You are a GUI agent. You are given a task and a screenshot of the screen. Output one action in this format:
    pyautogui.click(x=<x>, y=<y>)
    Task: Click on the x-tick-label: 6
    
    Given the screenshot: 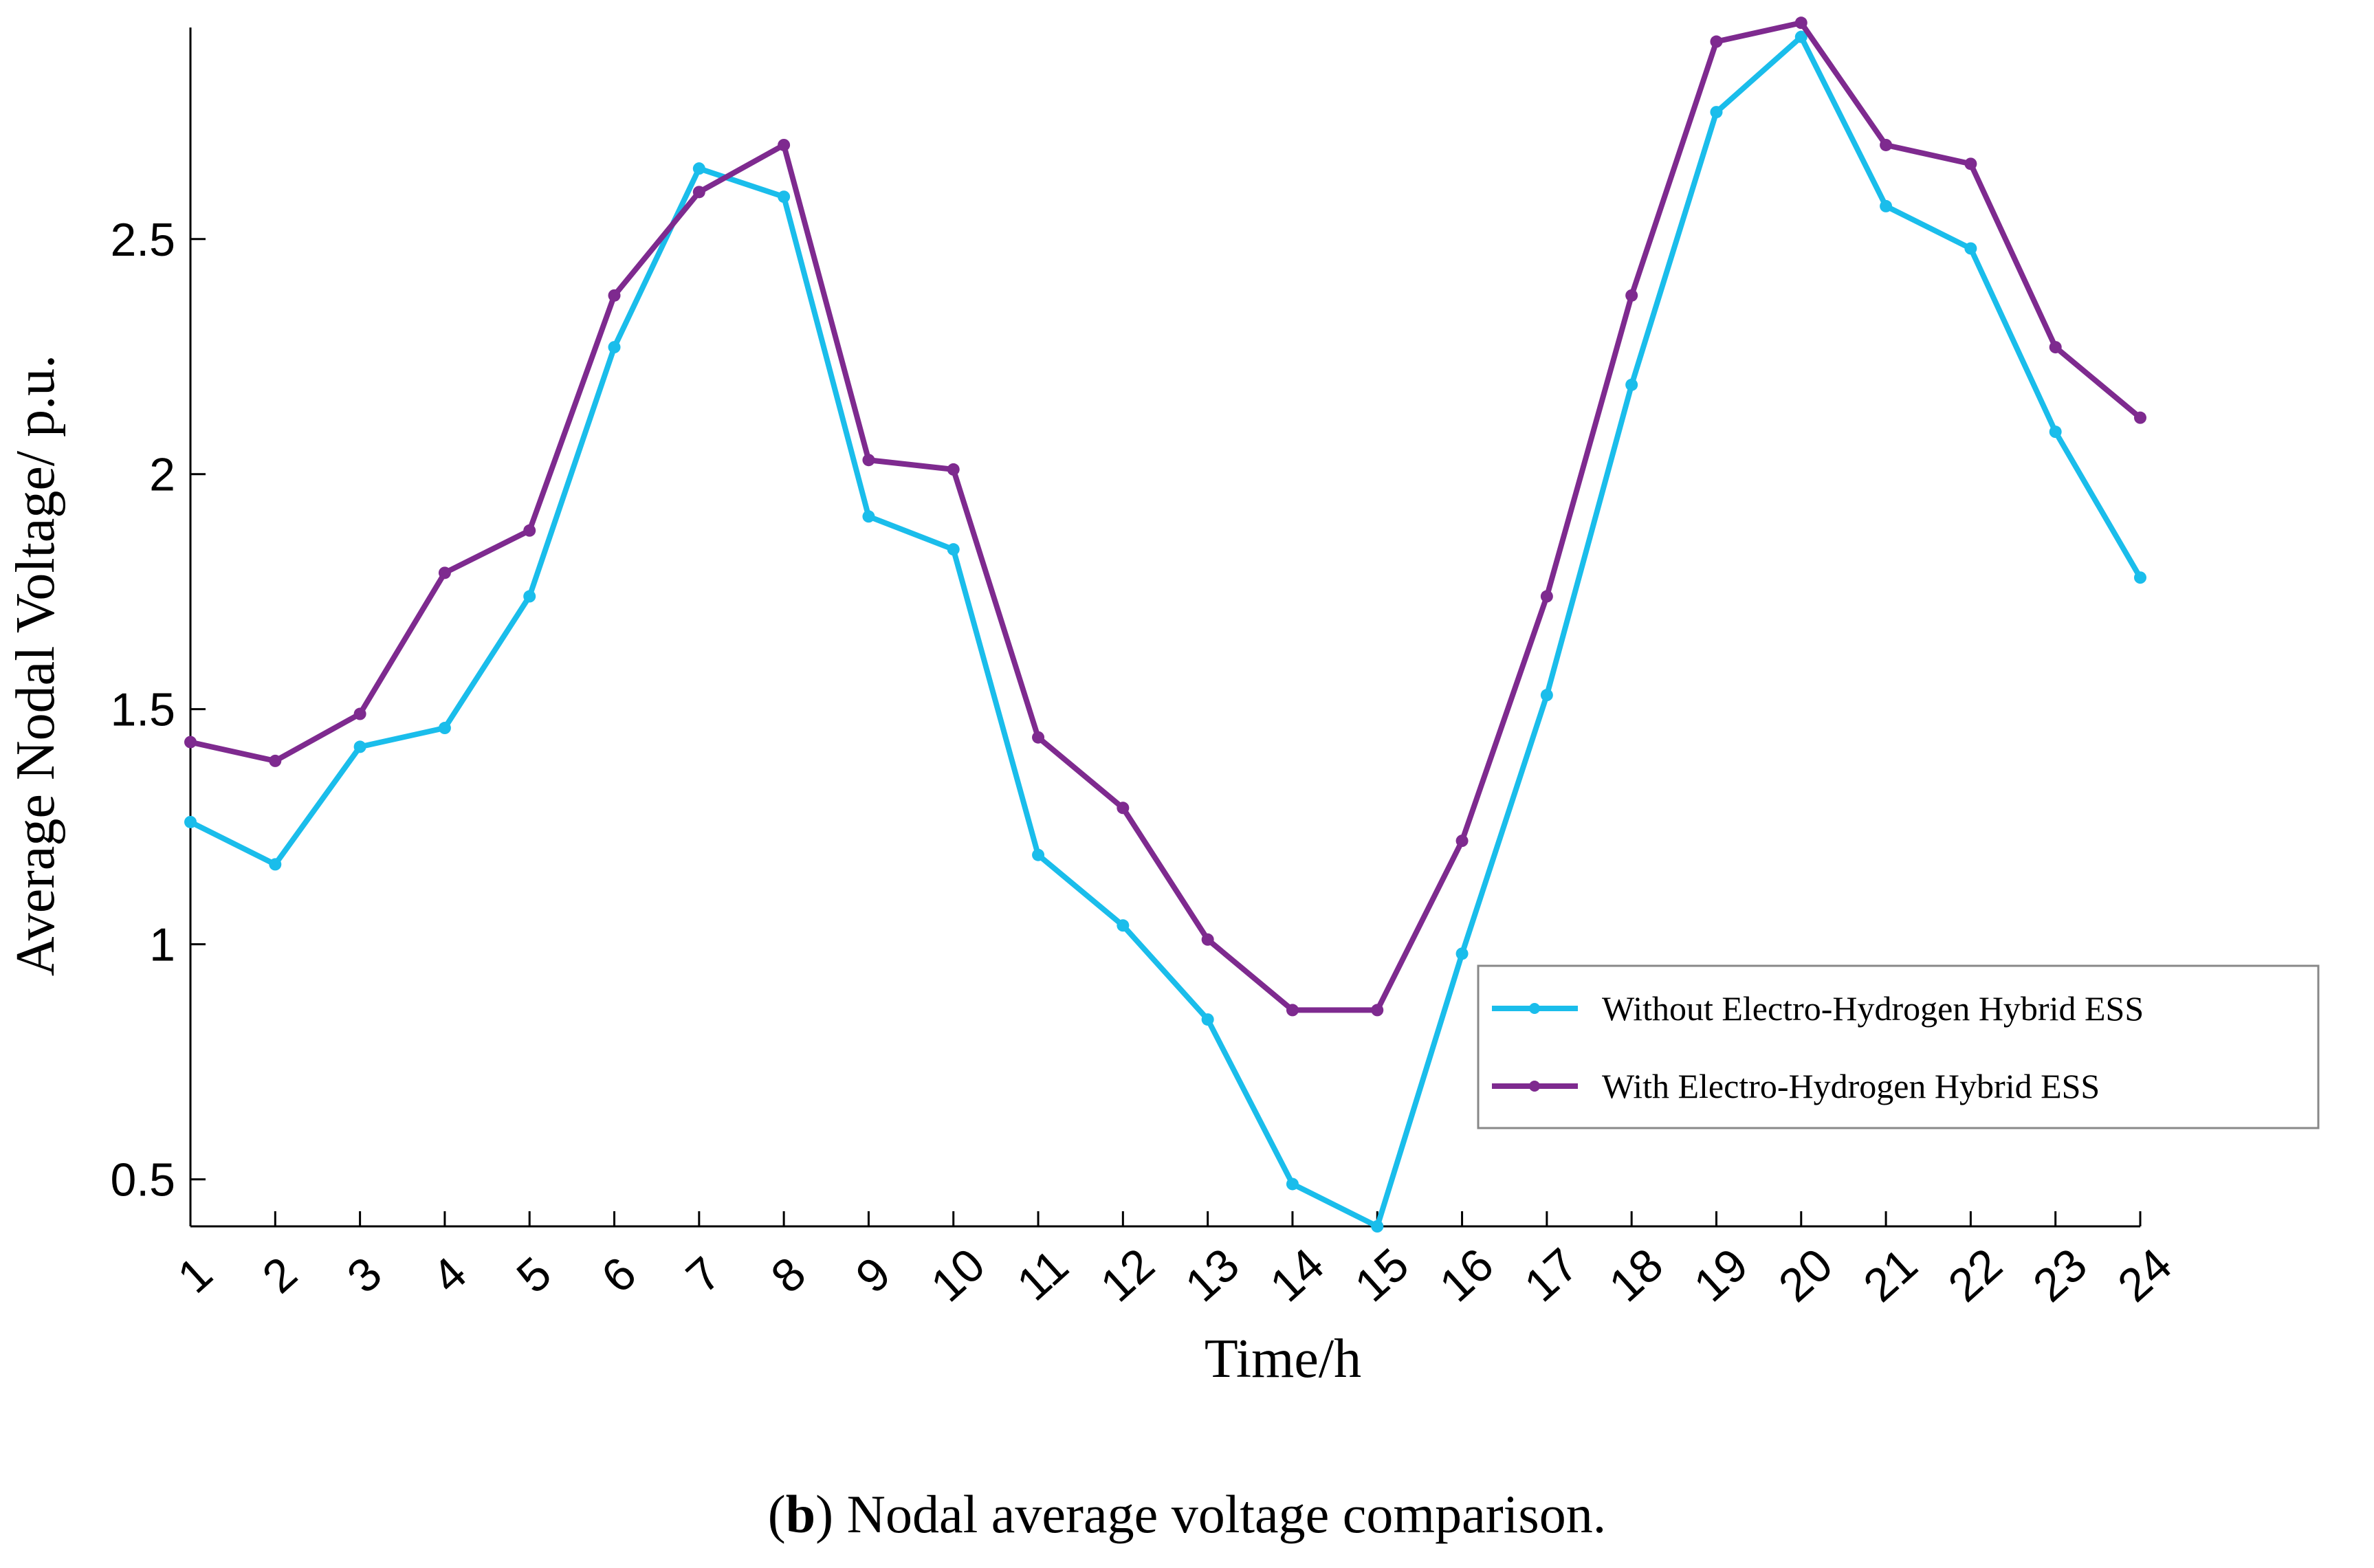 What is the action you would take?
    pyautogui.click(x=619, y=1275)
    